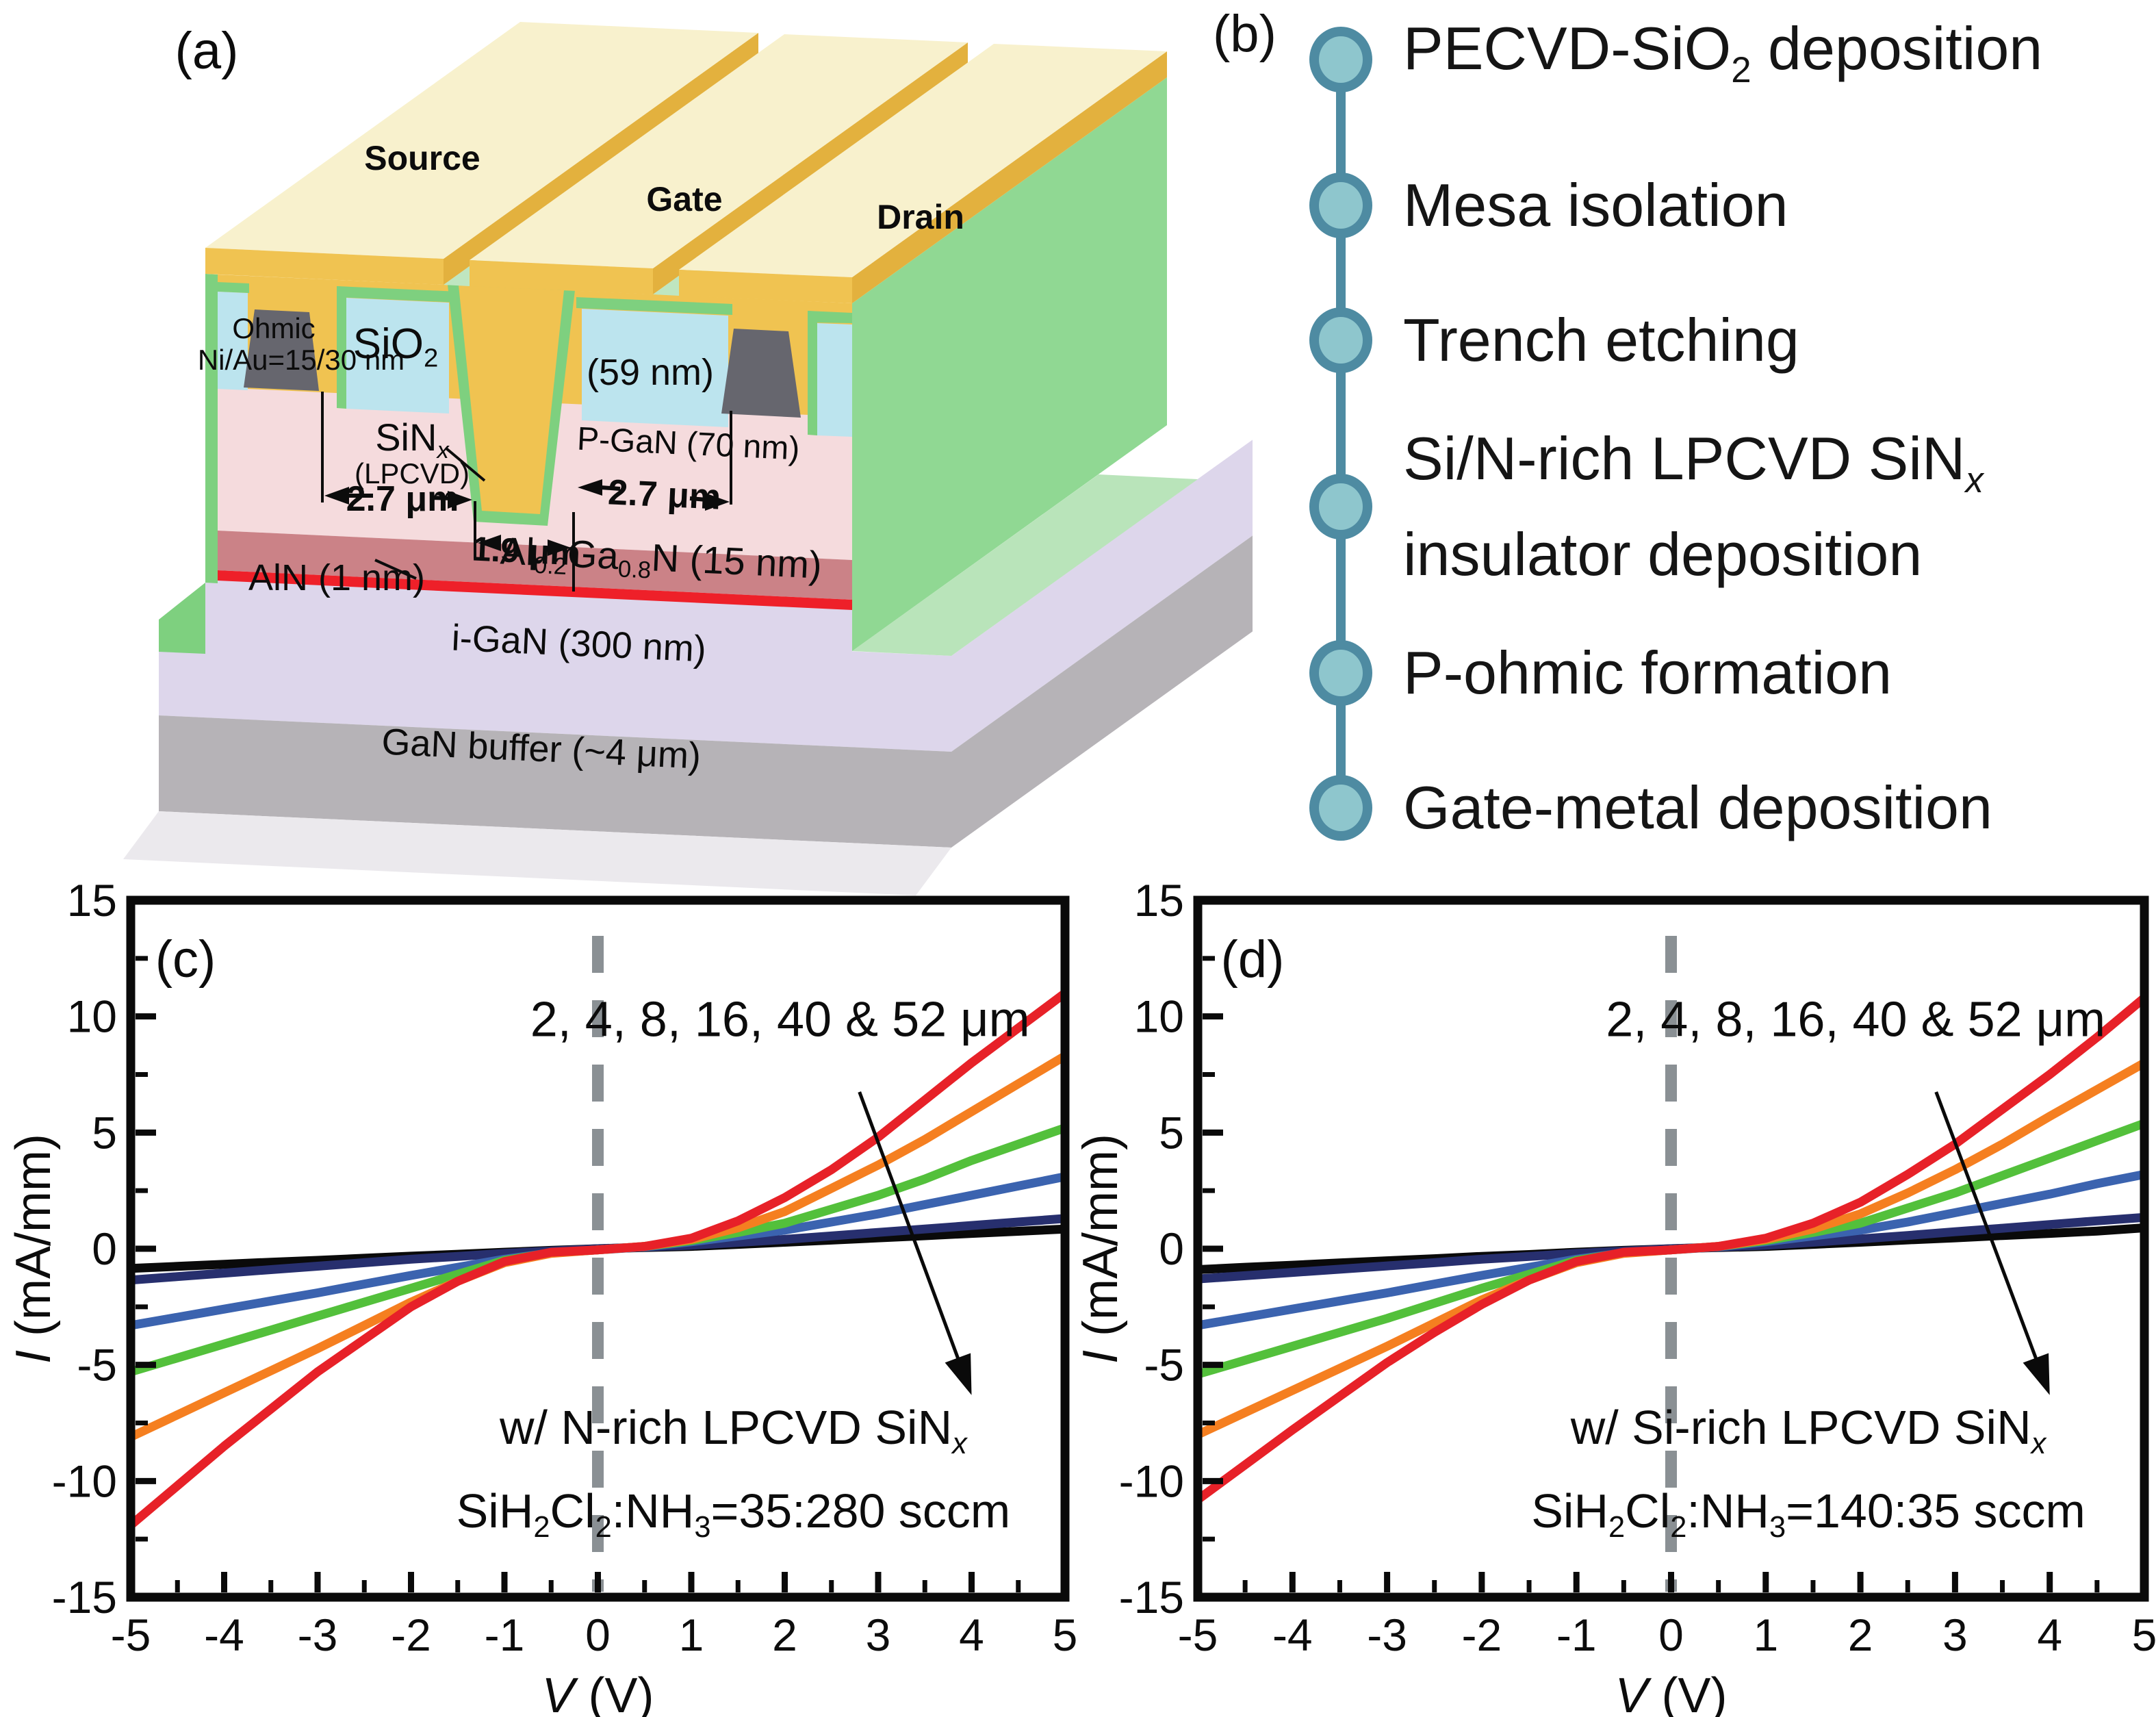 The width and height of the screenshot is (2156, 1717). What do you see at coordinates (211, 429) in the screenshot?
I see `liner-left-strip` at bounding box center [211, 429].